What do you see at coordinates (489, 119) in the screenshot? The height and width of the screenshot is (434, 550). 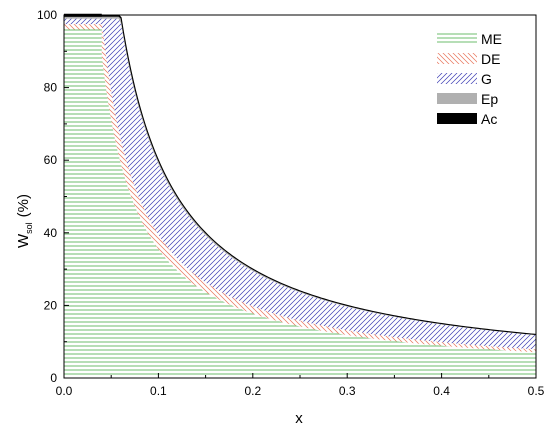 I see `legend-label-ac: Ac` at bounding box center [489, 119].